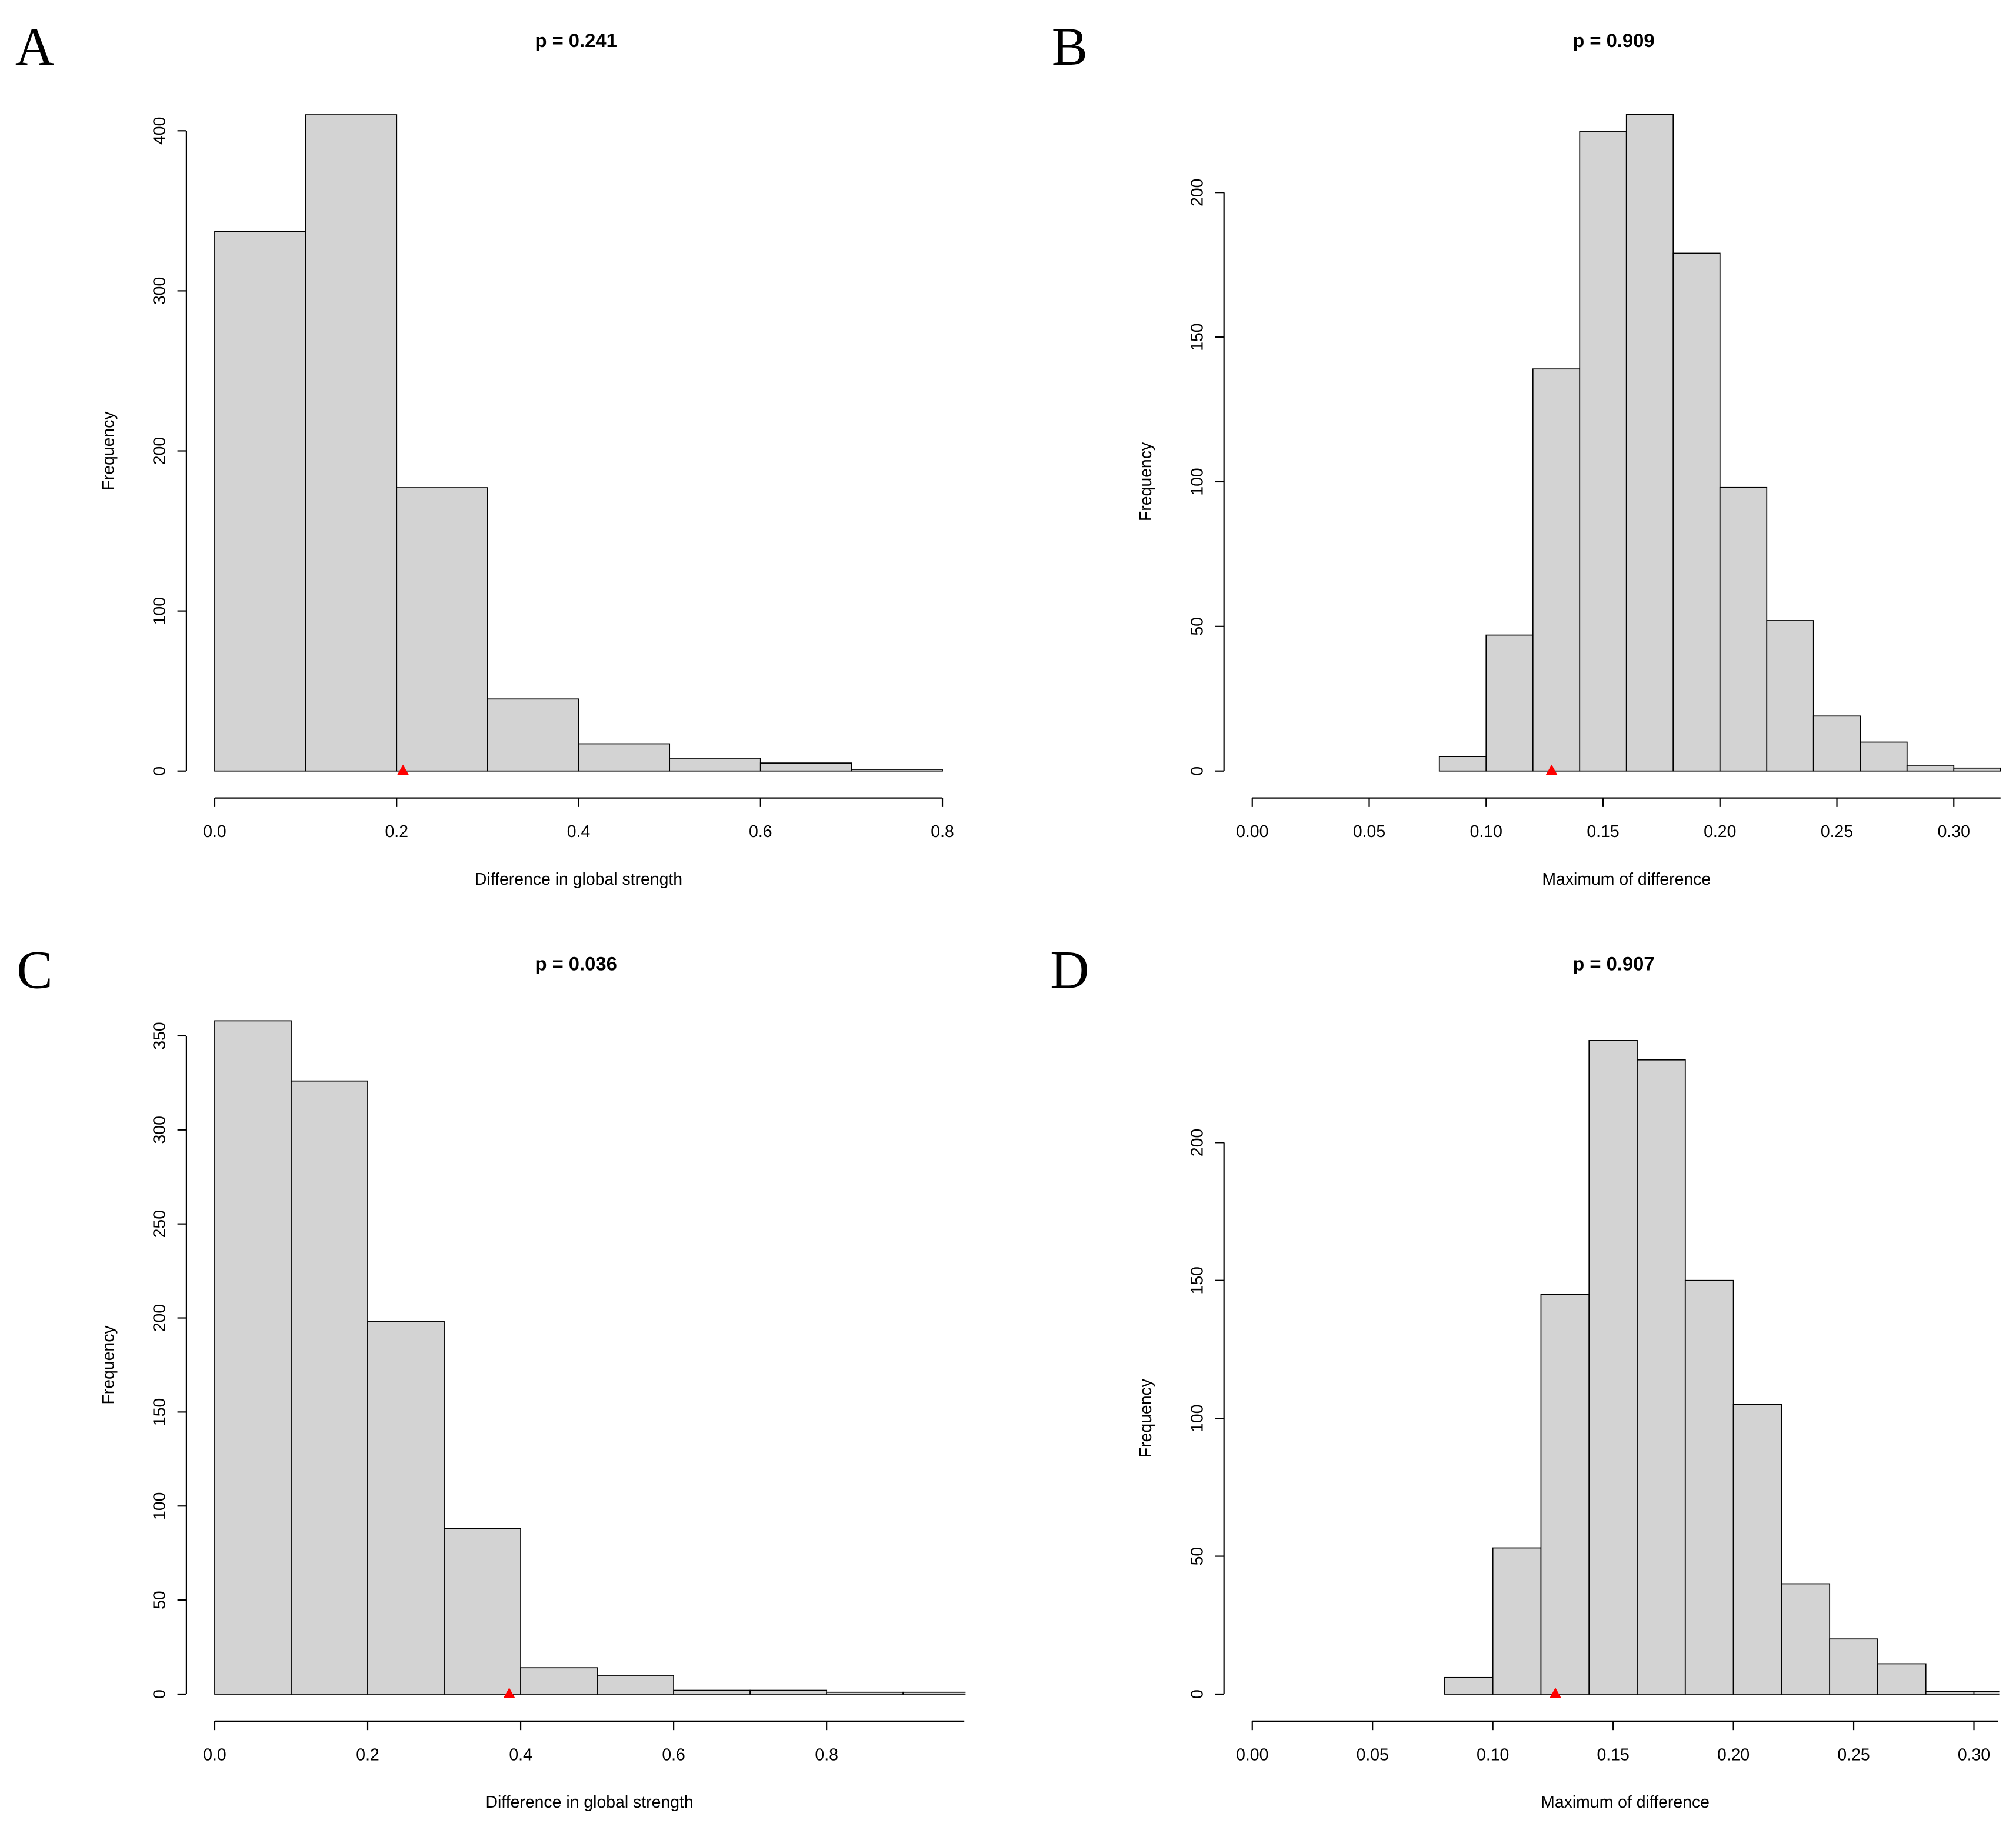 The width and height of the screenshot is (2016, 1830). What do you see at coordinates (1069, 969) in the screenshot?
I see `panel-letter: D` at bounding box center [1069, 969].